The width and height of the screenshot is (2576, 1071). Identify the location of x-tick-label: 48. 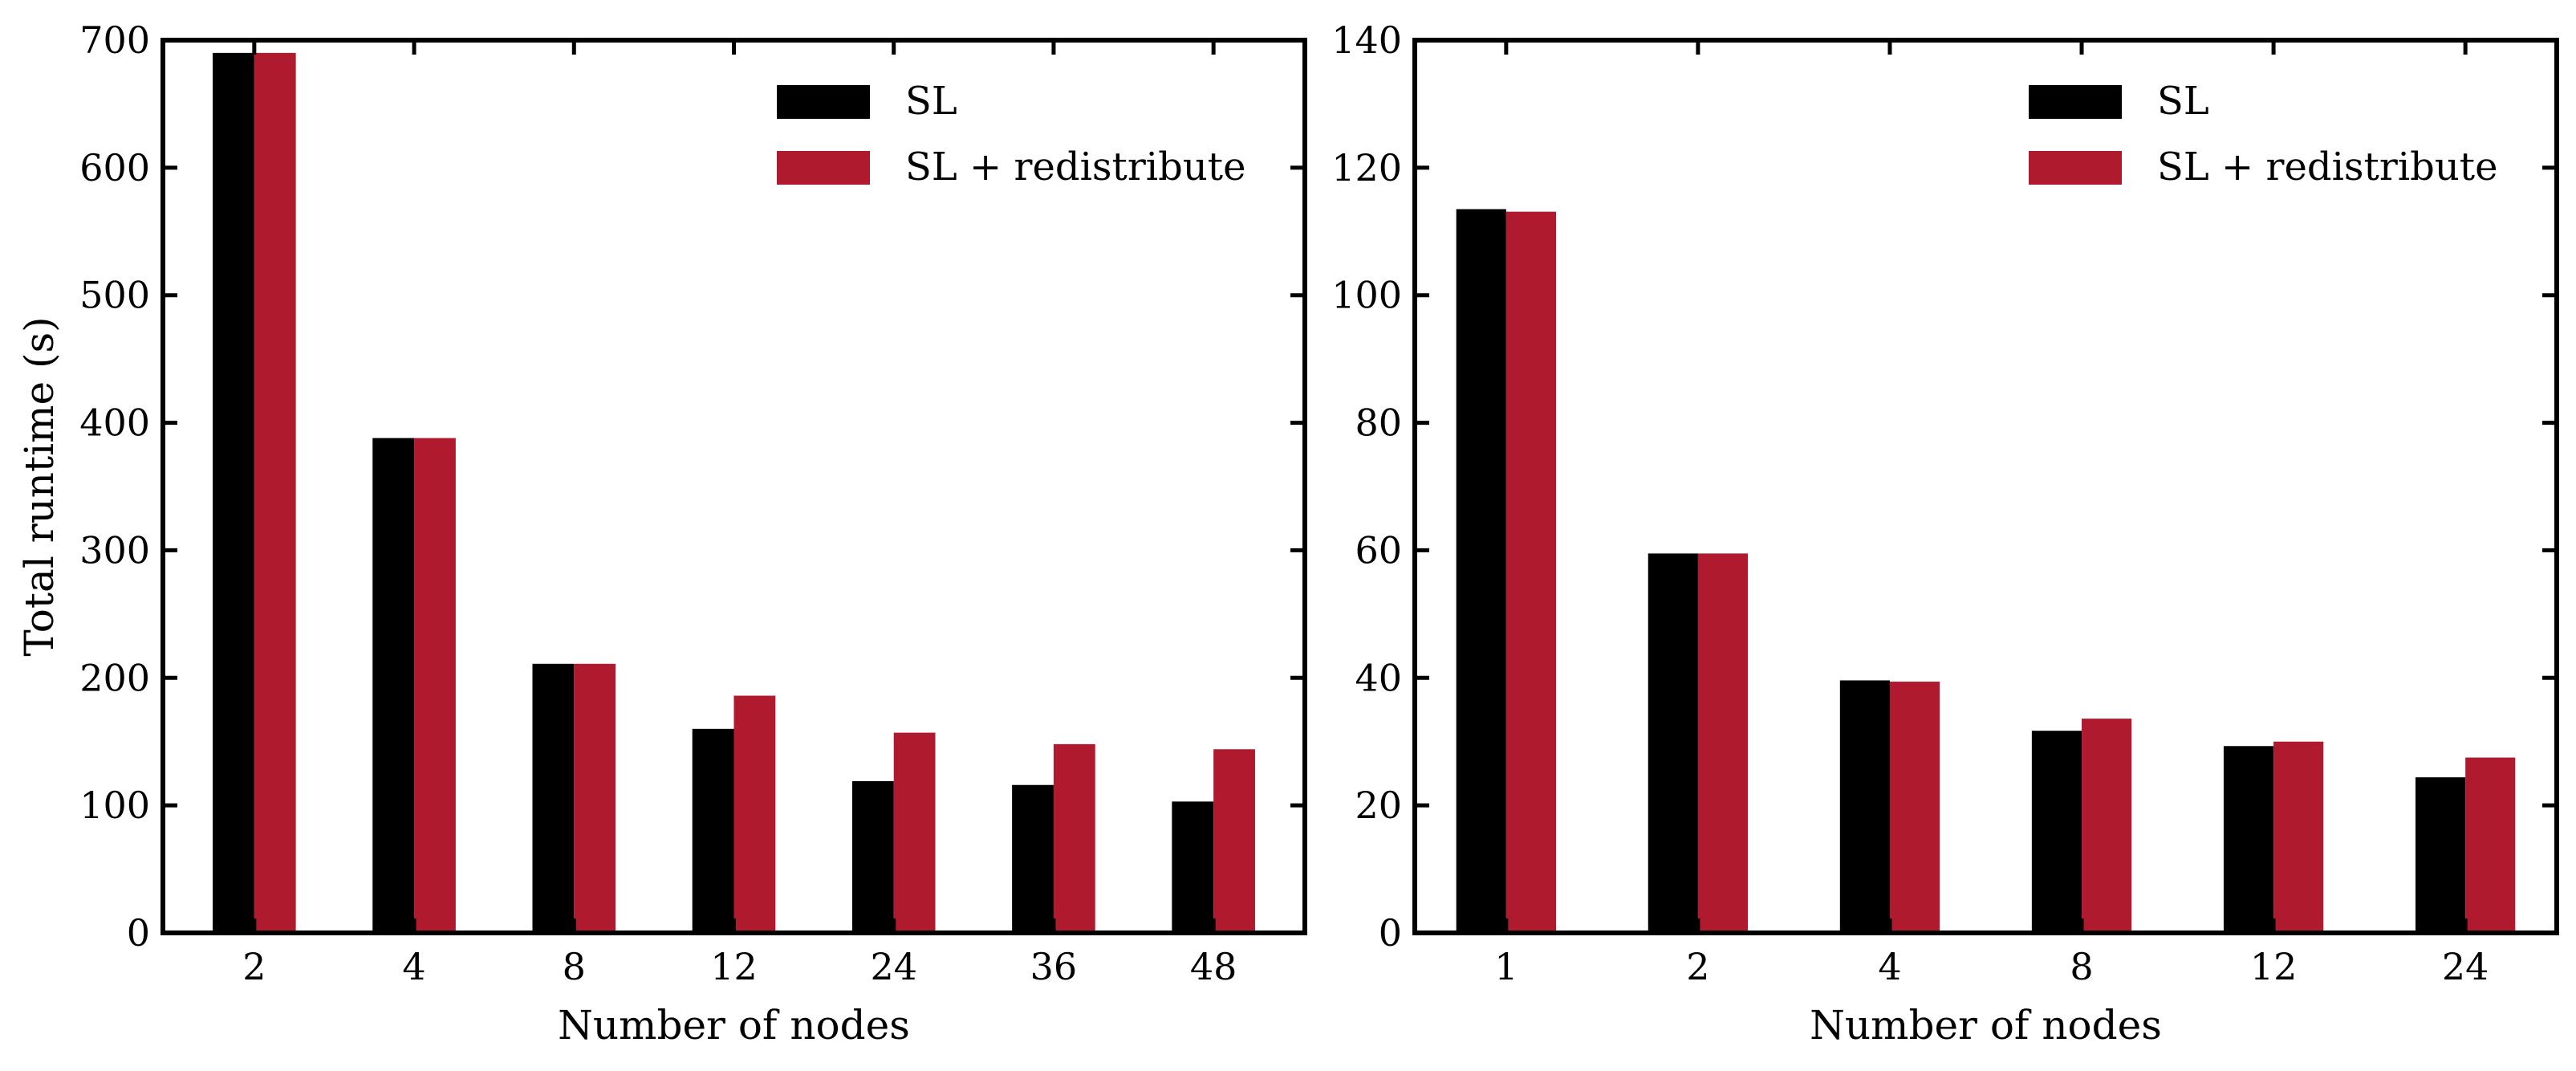
(1213, 967).